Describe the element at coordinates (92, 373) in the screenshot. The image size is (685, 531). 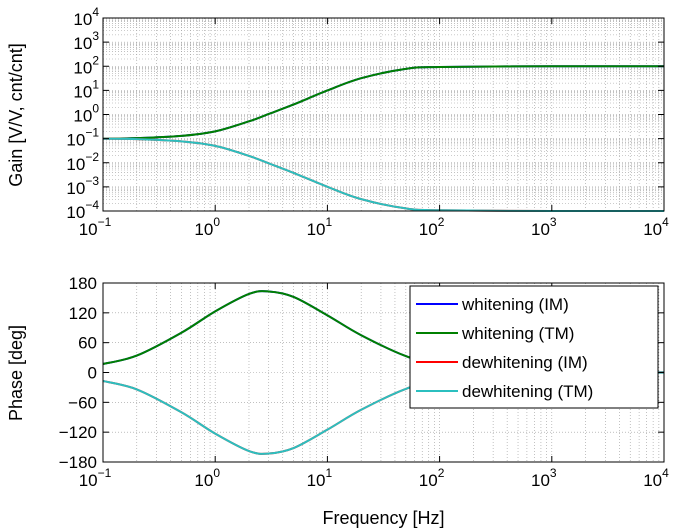
I see `y-tick-label: 0` at that location.